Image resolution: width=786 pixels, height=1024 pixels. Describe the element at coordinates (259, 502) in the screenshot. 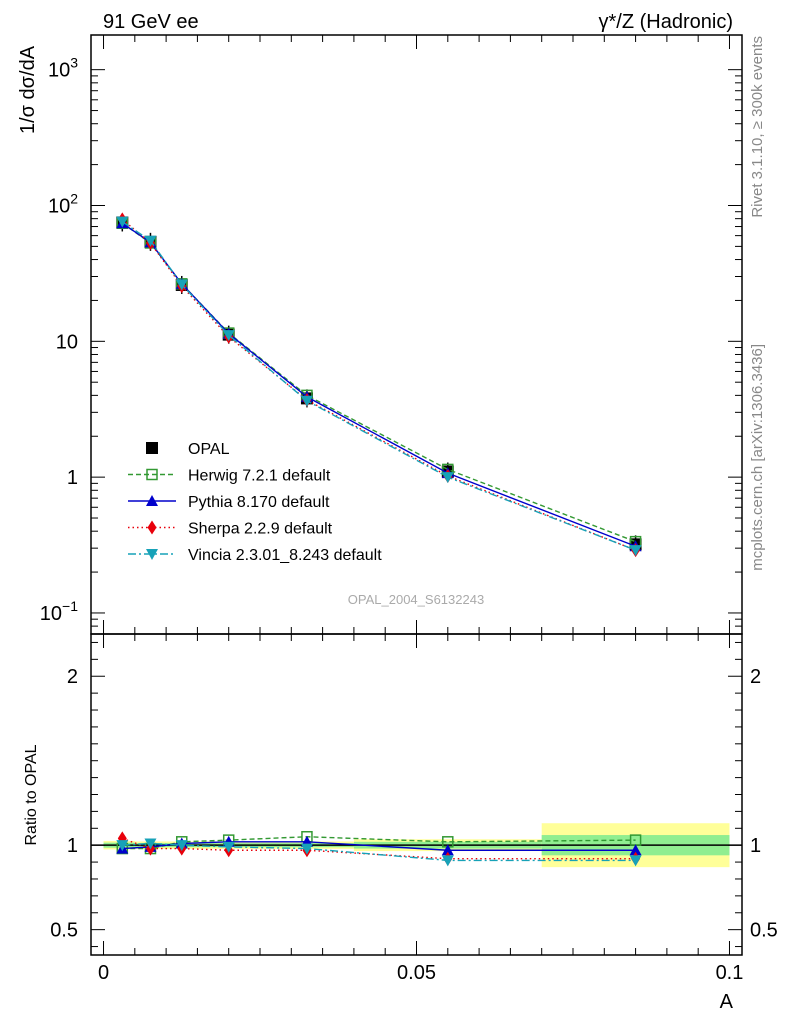

I see `legend-label: Pythia 8.170 default` at that location.